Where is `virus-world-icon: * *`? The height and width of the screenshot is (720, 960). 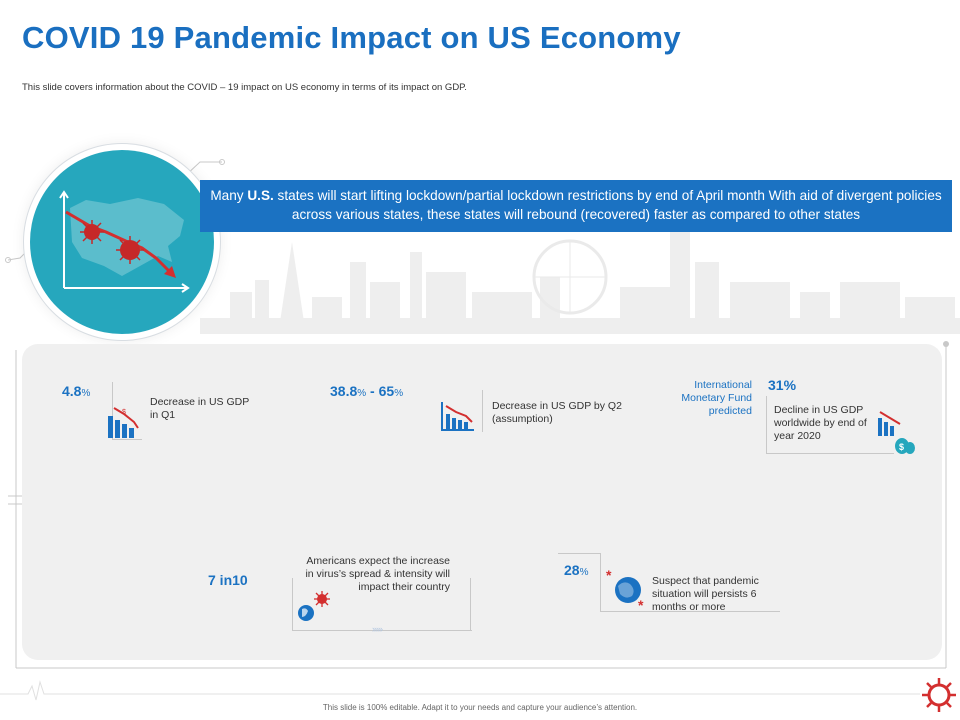
virus-world-icon: * * is located at coordinates (625, 589).